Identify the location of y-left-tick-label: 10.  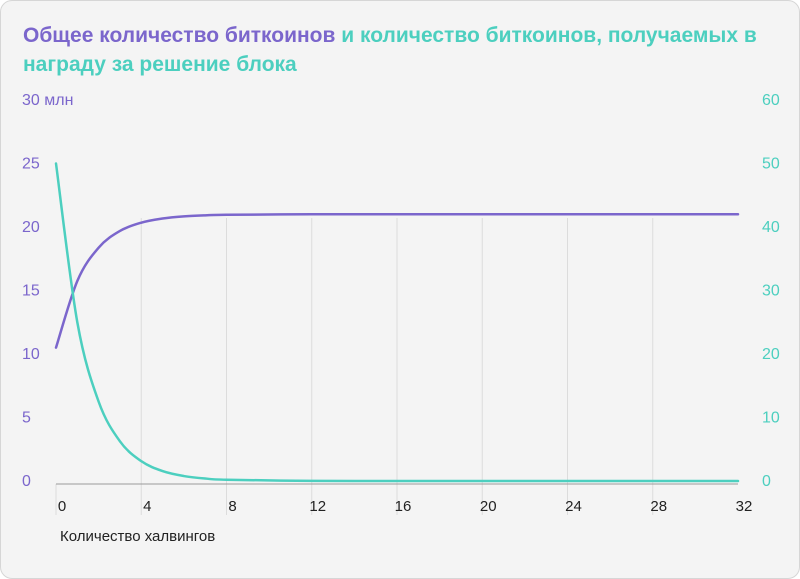
(31, 354).